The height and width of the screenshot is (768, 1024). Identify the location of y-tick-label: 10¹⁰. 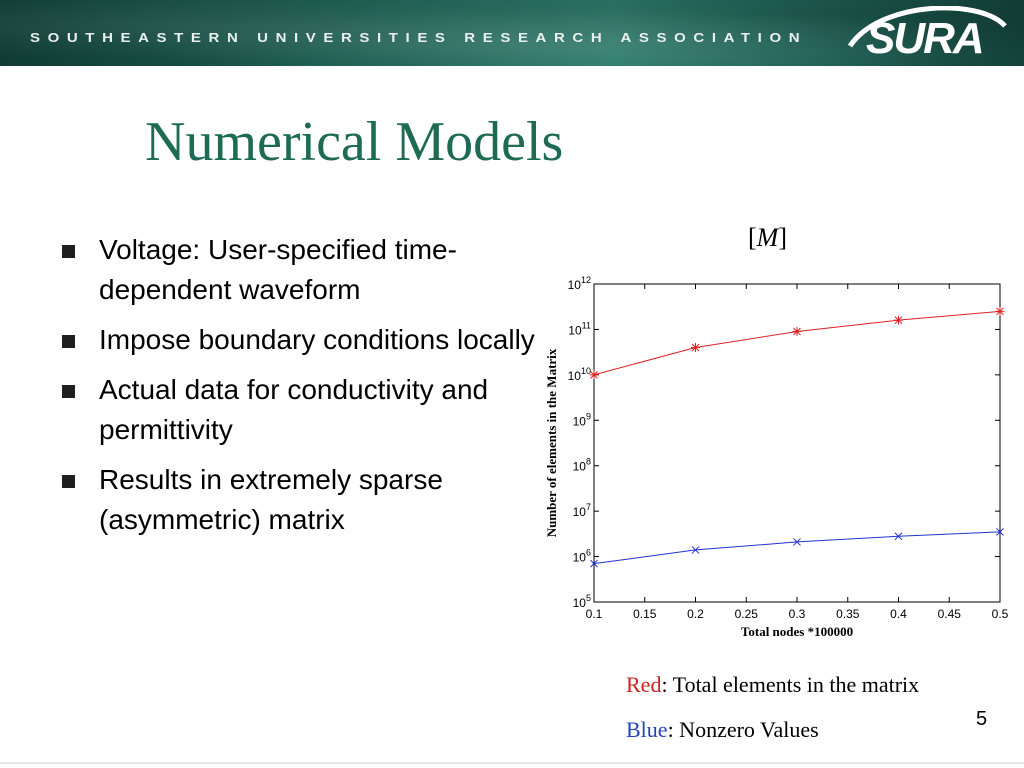
(579, 374).